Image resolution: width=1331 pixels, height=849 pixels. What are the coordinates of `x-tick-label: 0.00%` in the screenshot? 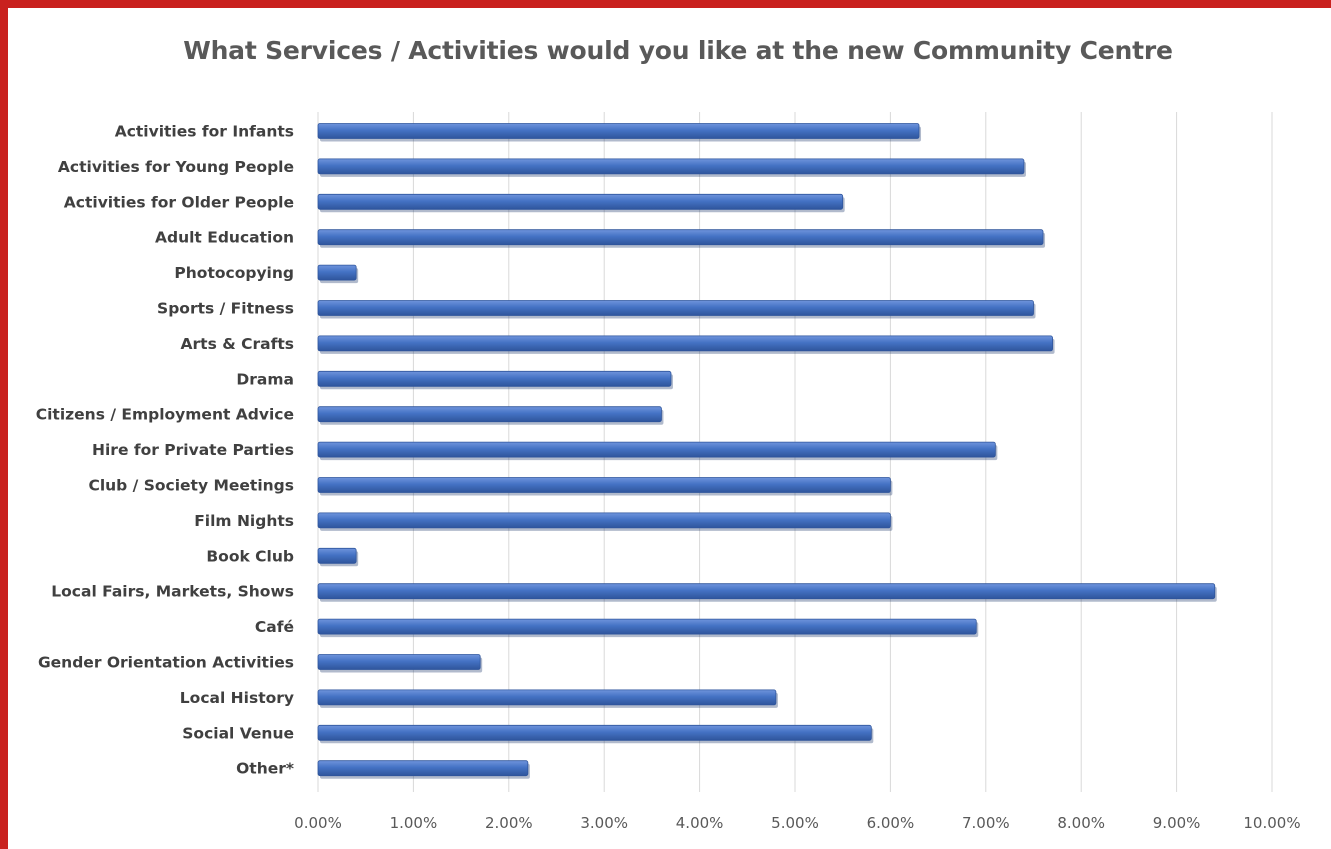 It's located at (318, 823).